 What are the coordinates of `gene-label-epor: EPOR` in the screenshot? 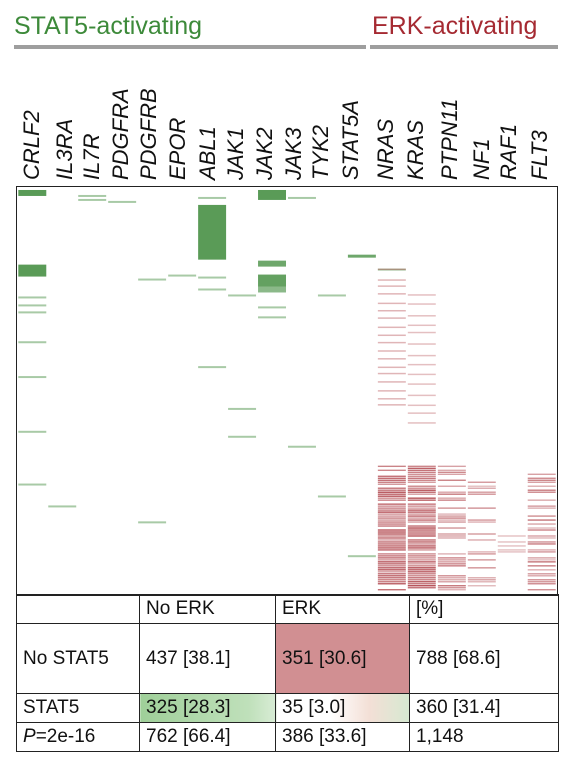 It's located at (178, 149).